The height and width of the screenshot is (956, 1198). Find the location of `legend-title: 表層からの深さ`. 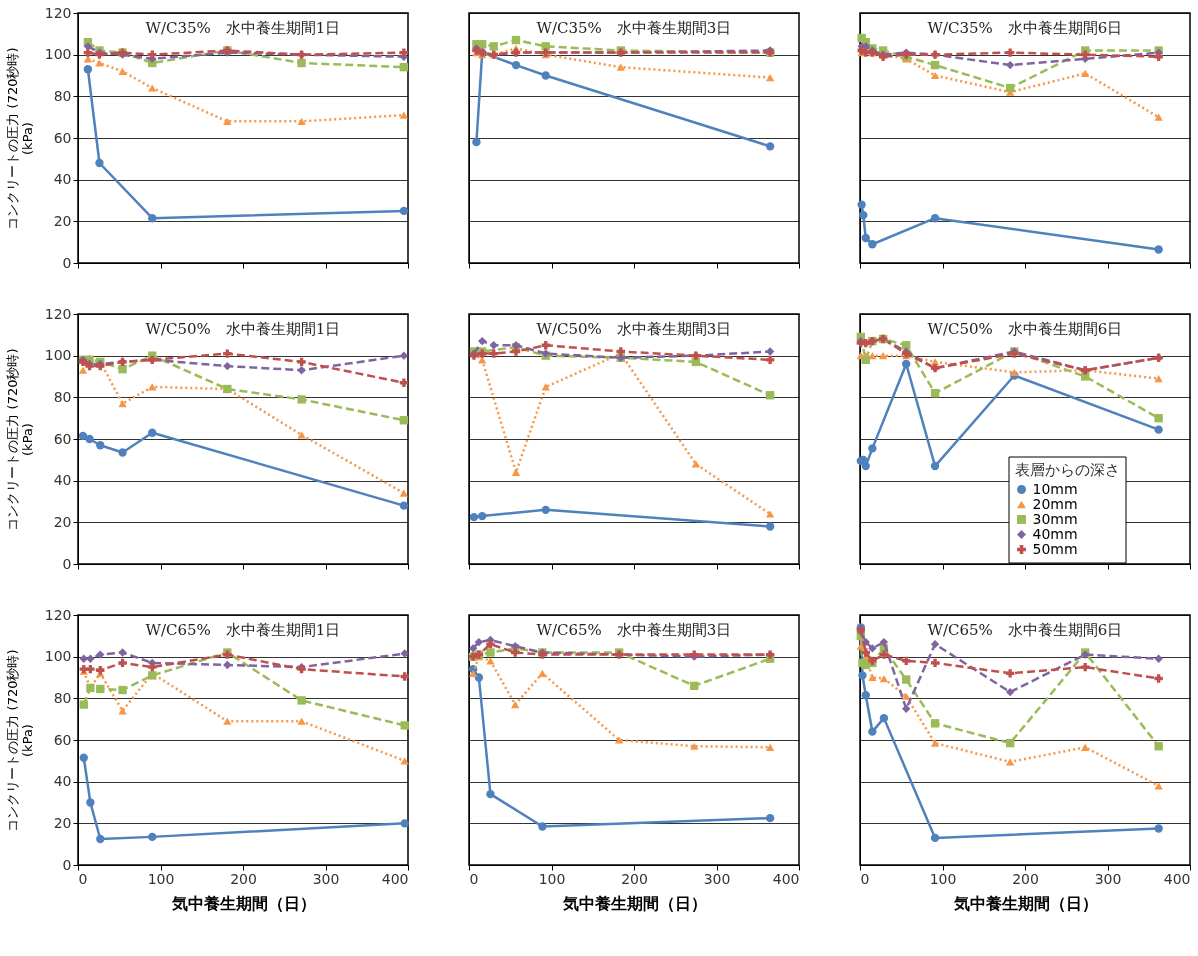

legend-title: 表層からの深さ is located at coordinates (1067, 469).